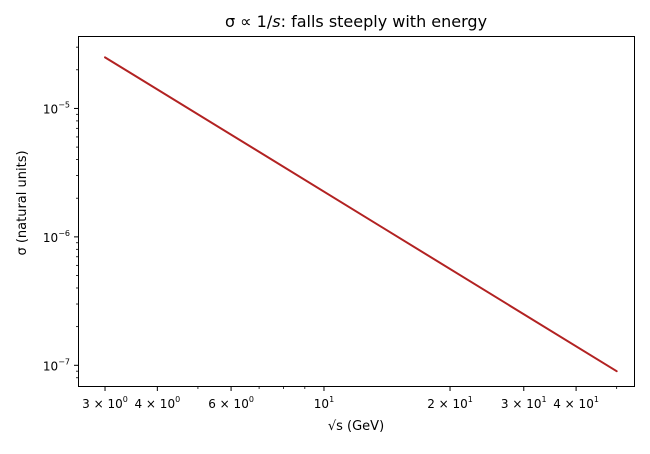 This screenshot has height=454, width=650. What do you see at coordinates (22, 202) in the screenshot?
I see `y-axis-label: σ (natural units)` at bounding box center [22, 202].